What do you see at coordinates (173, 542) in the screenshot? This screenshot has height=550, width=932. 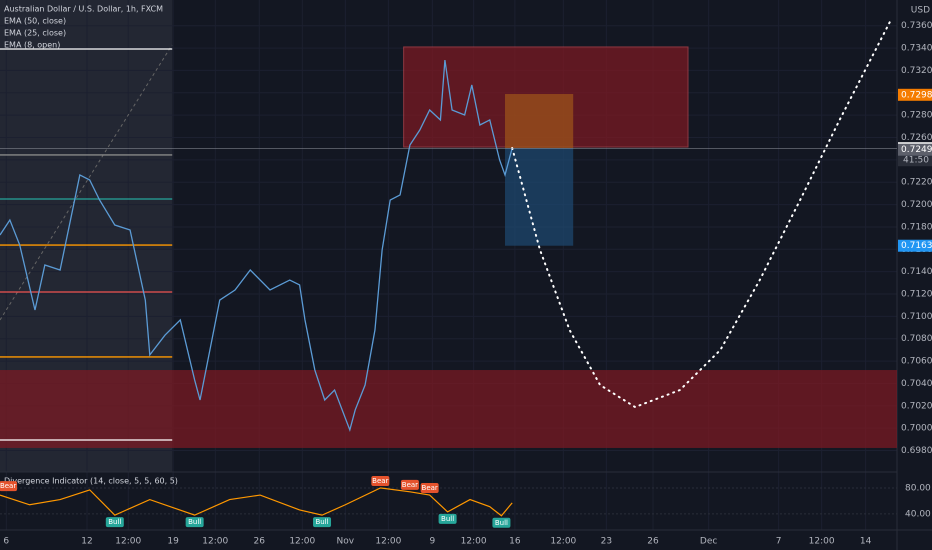 I see `x-tick-label: 19` at bounding box center [173, 542].